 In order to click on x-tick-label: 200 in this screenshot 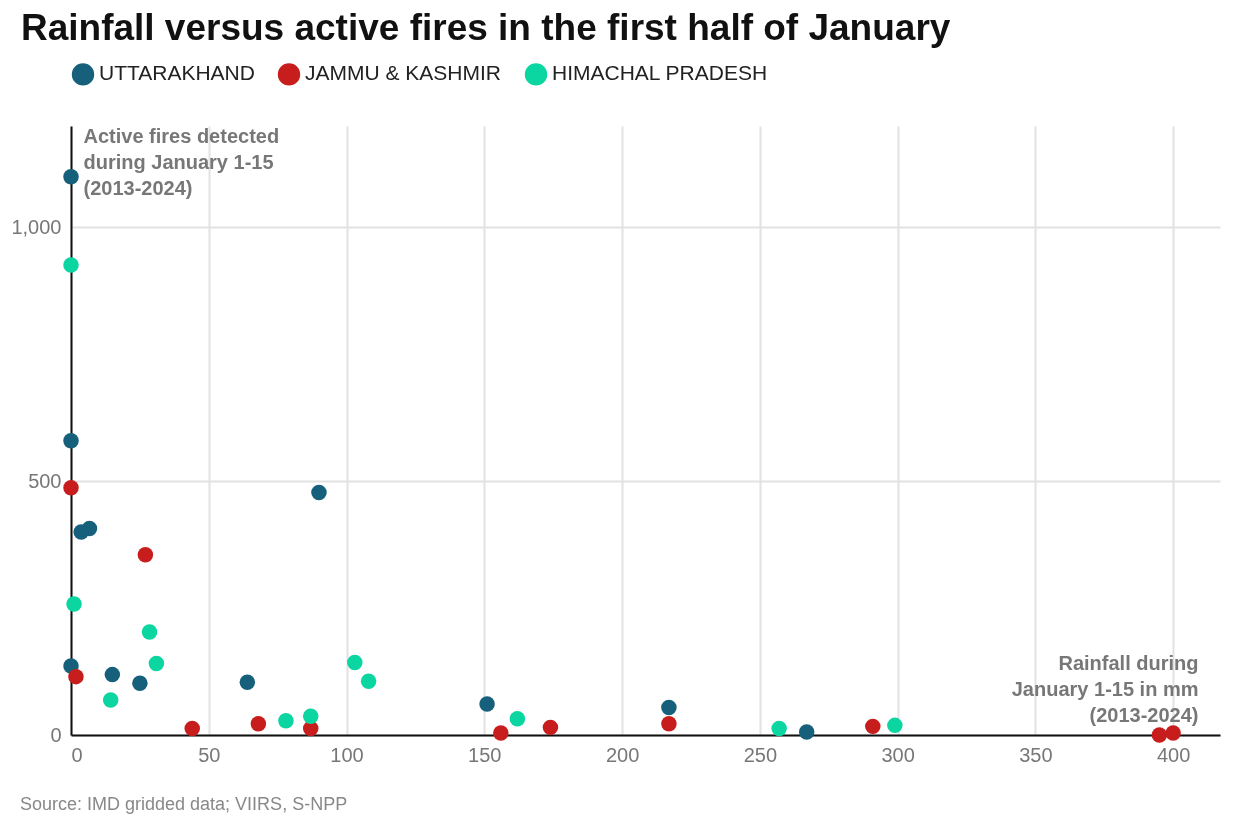, I will do `click(622, 754)`.